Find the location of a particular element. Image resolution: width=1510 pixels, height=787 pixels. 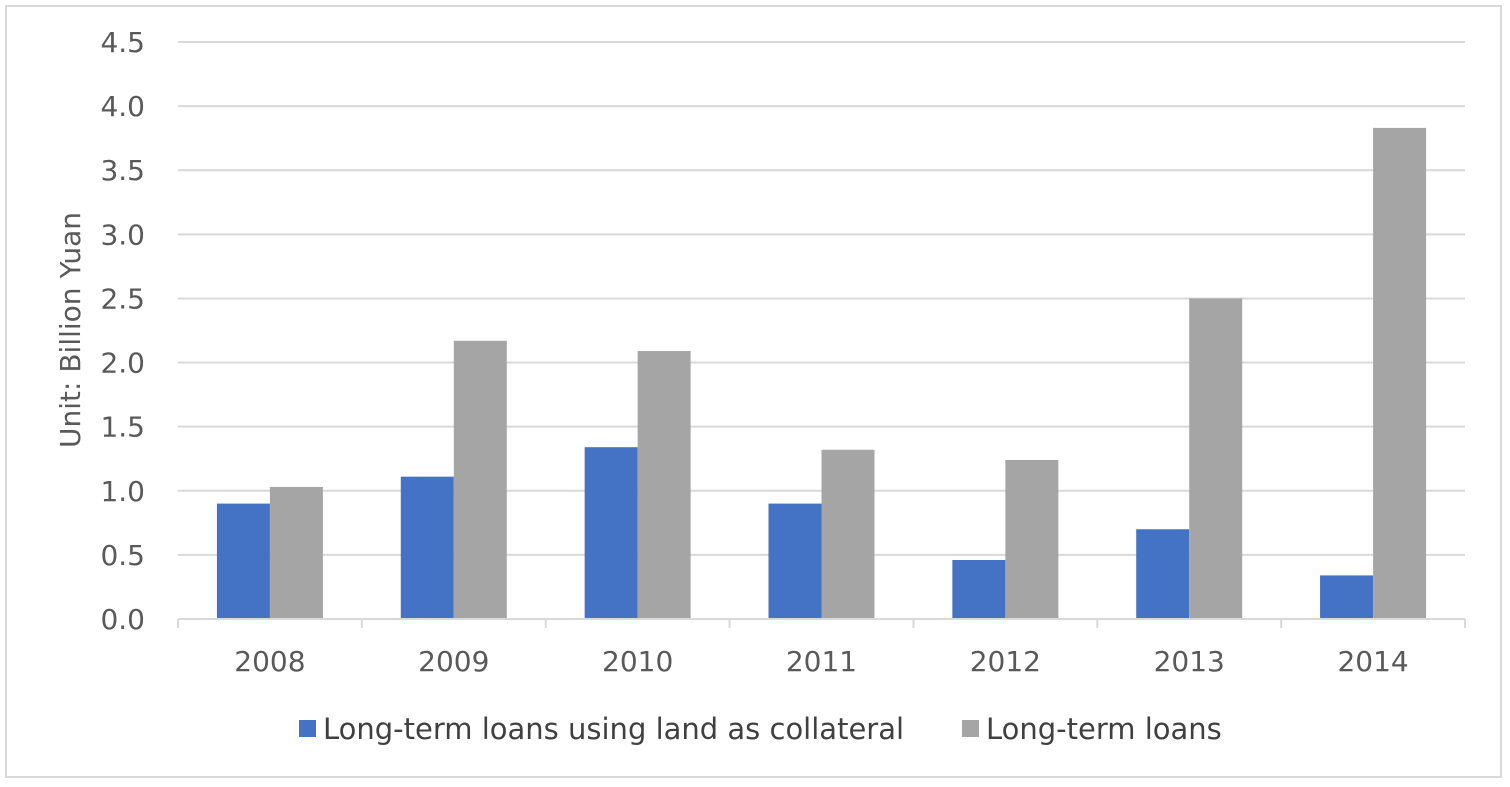

bar-long-term-2009 is located at coordinates (480, 479).